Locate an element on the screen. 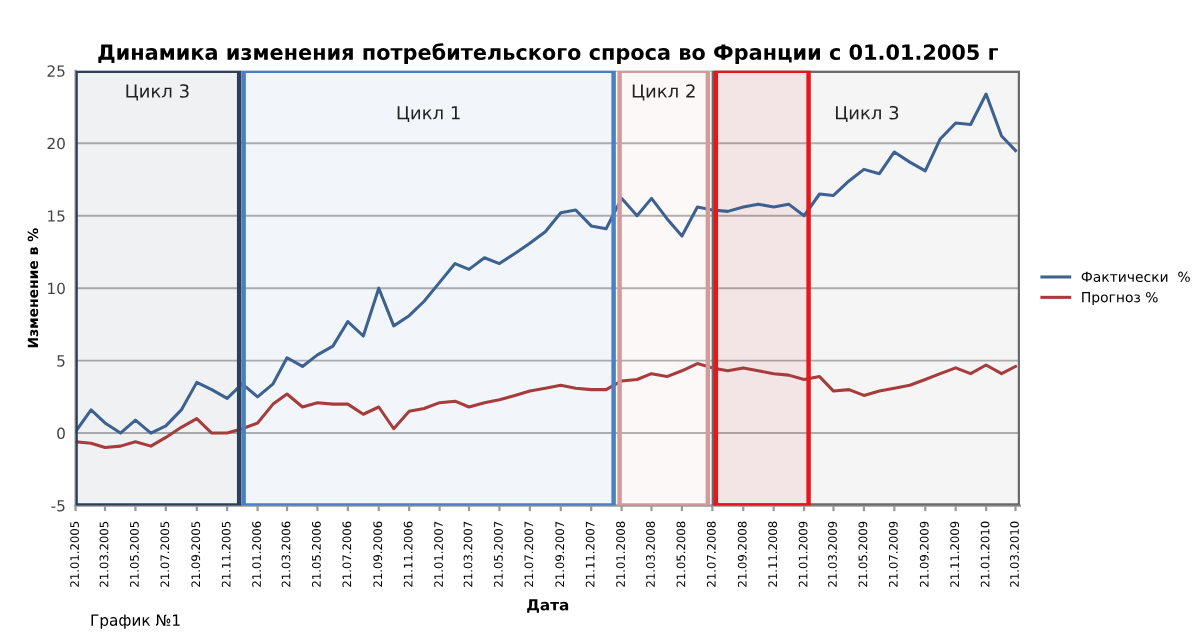  band-label: Цикл 2 is located at coordinates (663, 92).